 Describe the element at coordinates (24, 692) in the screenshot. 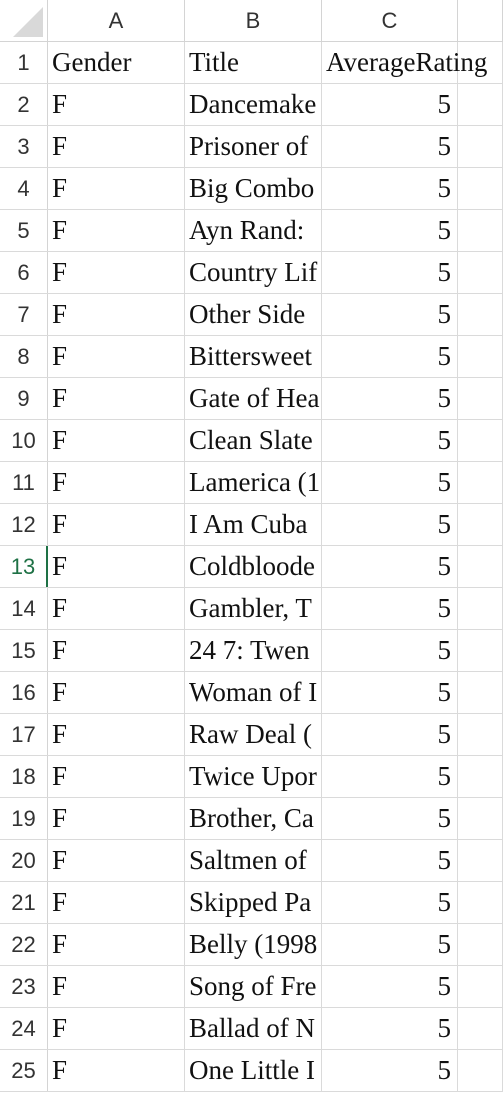

I see `row-header: 16` at that location.